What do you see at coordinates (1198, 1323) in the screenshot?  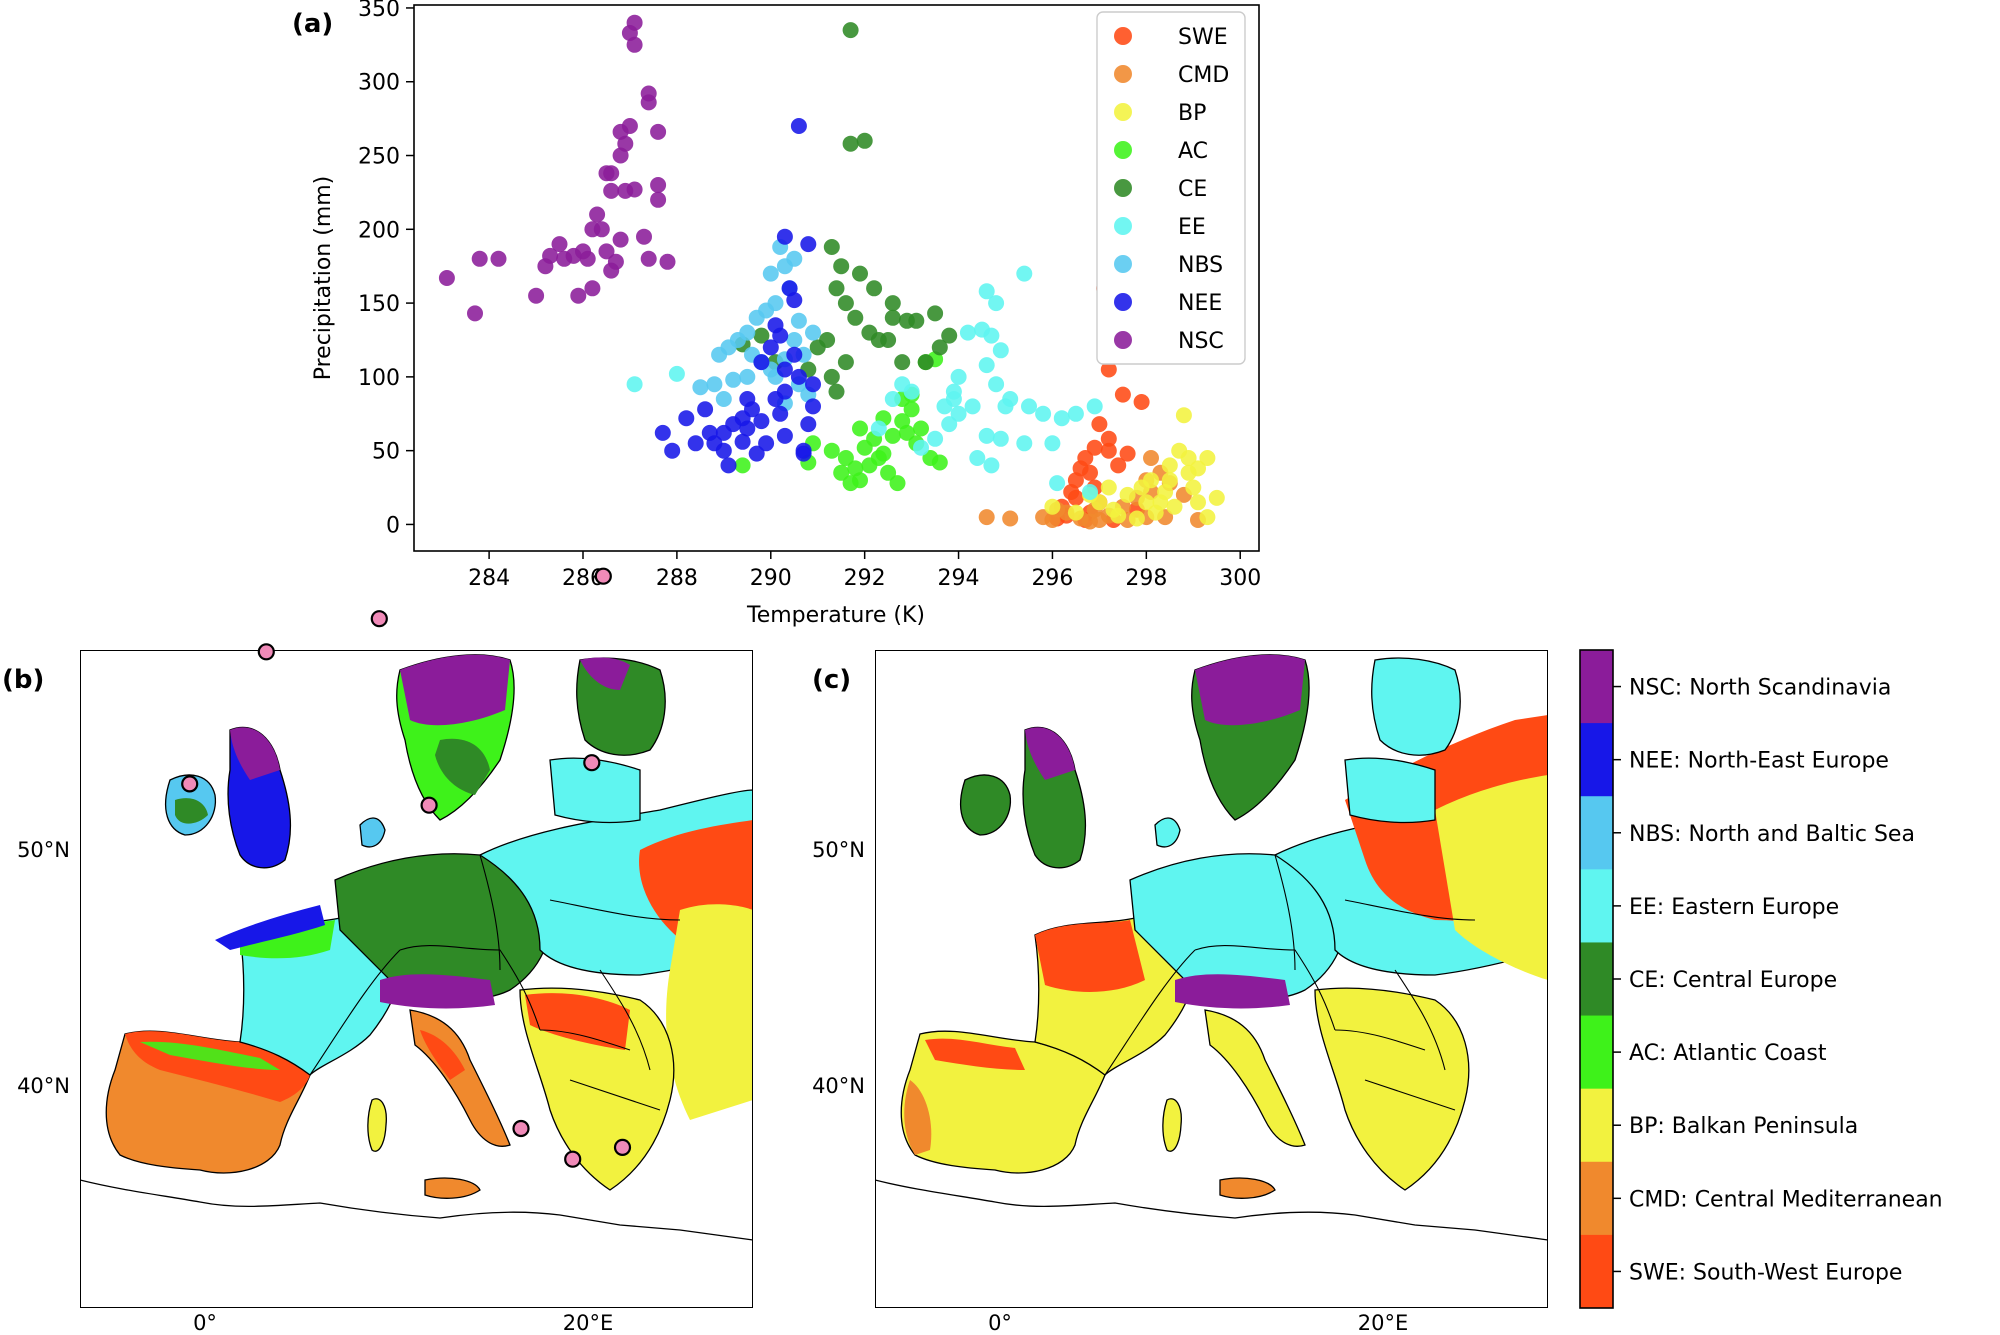 I see `map-c-xticks: 0° 20°E` at bounding box center [1198, 1323].